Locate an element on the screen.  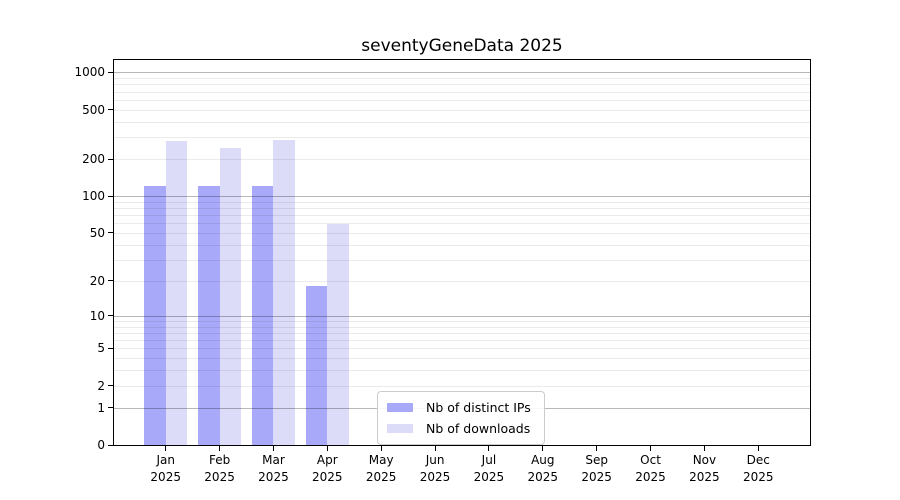
legend-item: Nb of downloads is located at coordinates (461, 428).